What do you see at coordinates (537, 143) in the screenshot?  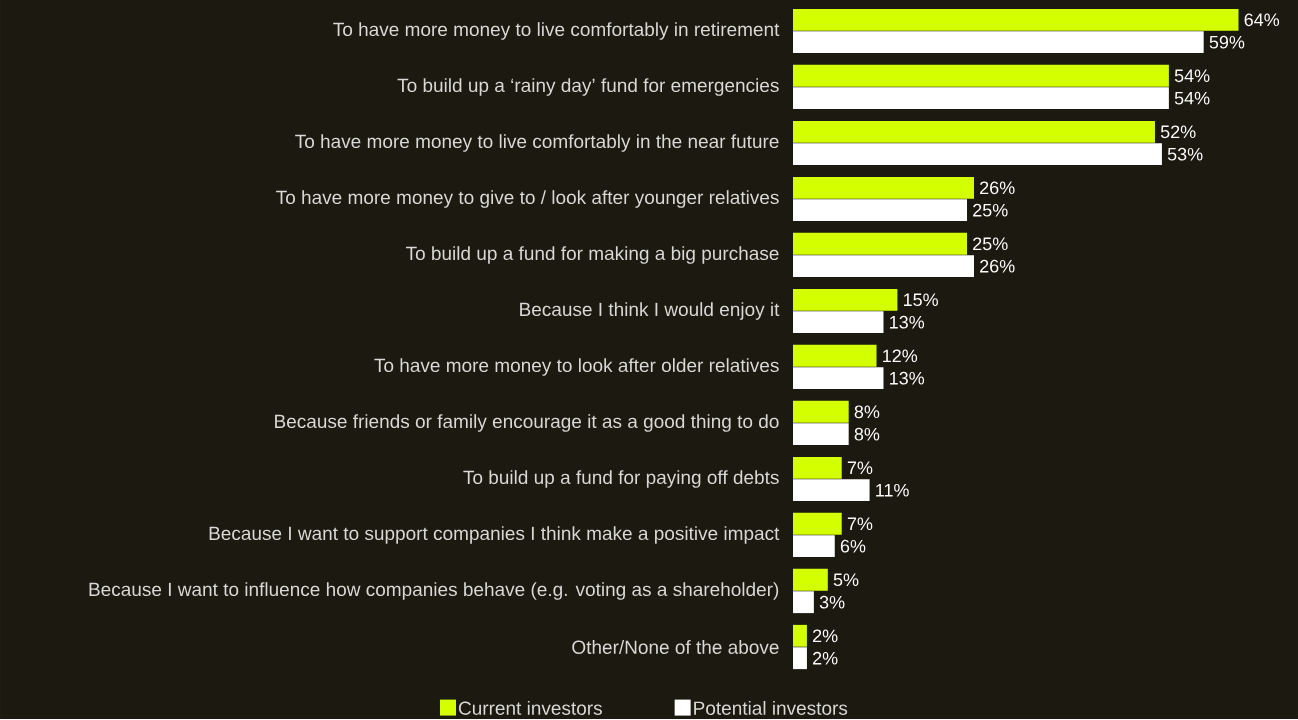 I see `y-tick-label: To have more money to live comfortably in the near future` at bounding box center [537, 143].